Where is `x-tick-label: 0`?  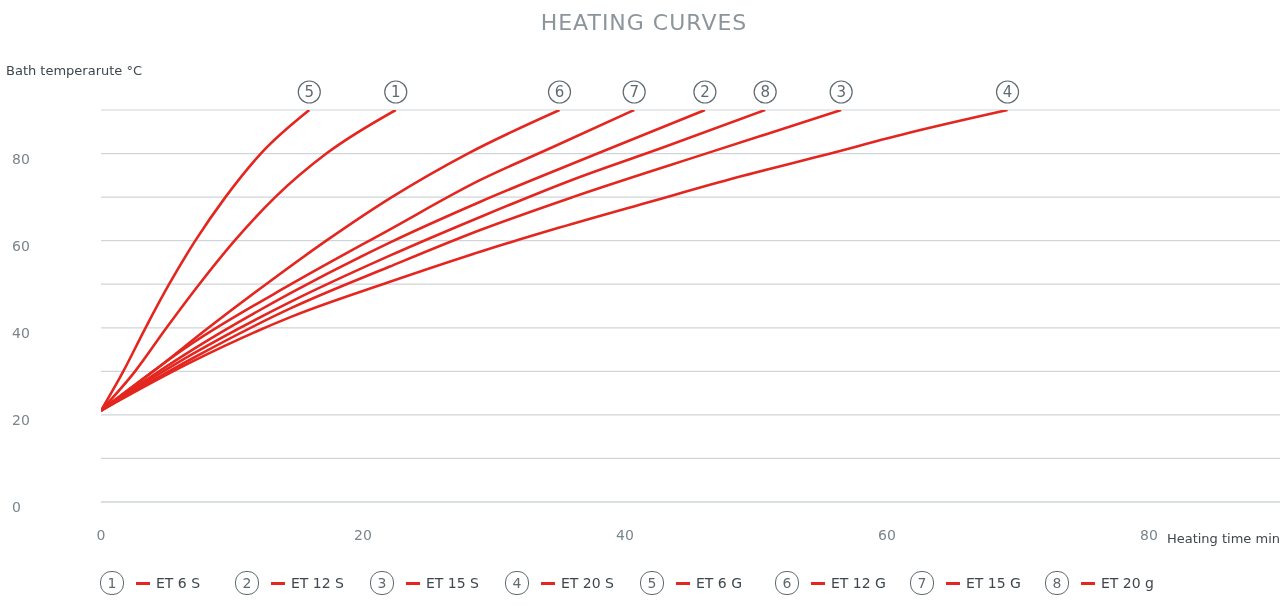 x-tick-label: 0 is located at coordinates (101, 535).